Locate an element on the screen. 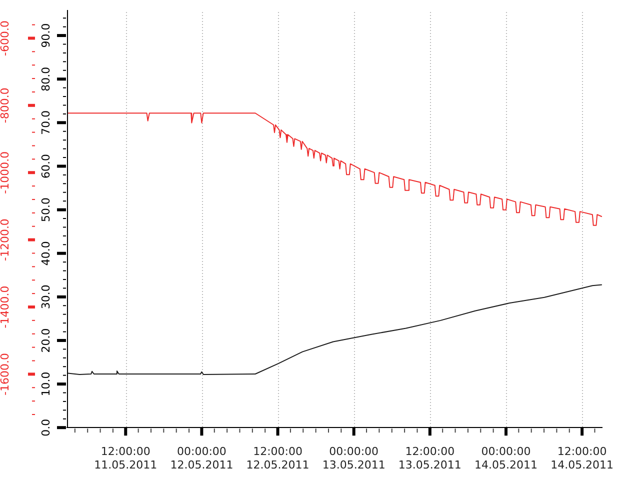 Image resolution: width=624 pixels, height=484 pixels. y-tick-label: 20.0 is located at coordinates (46, 340).